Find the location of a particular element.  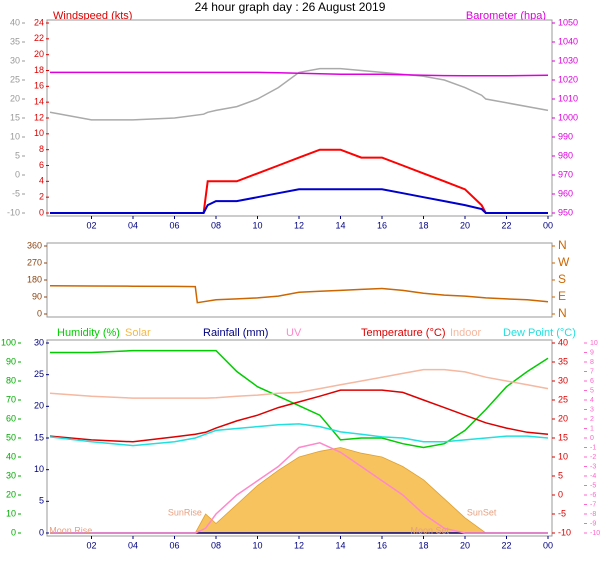

y-tick-label: 40 is located at coordinates (11, 456).